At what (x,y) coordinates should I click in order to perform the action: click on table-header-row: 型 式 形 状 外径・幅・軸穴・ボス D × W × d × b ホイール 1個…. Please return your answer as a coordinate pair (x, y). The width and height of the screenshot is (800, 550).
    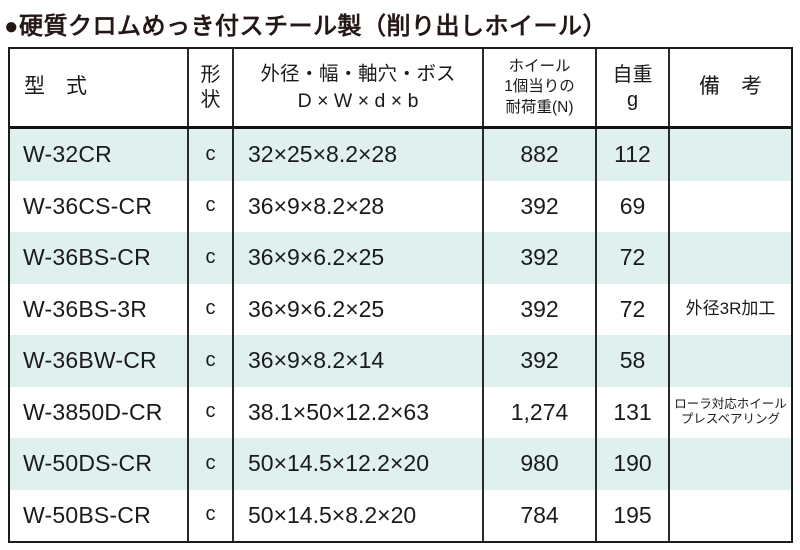
    Looking at the image, I should click on (400, 89).